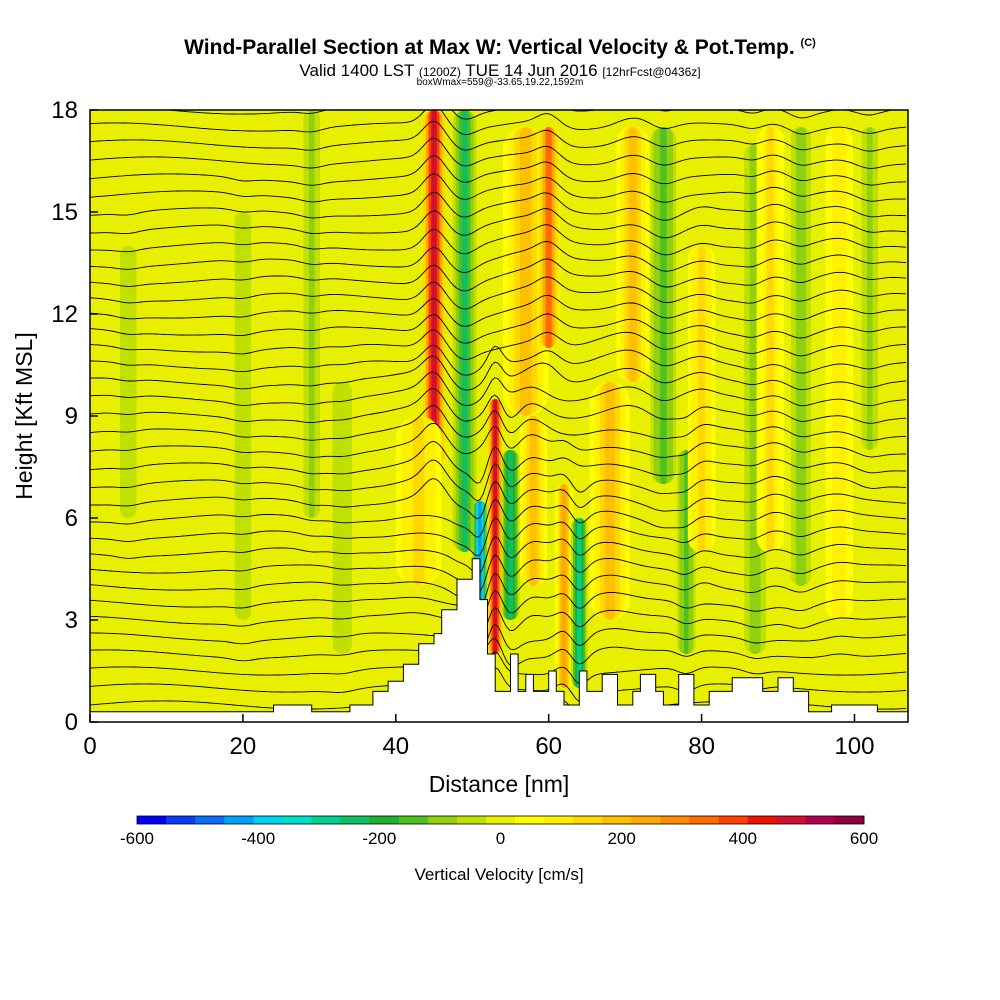 This screenshot has height=1000, width=1000. What do you see at coordinates (89, 746) in the screenshot?
I see `x-tick-label-0: 0` at bounding box center [89, 746].